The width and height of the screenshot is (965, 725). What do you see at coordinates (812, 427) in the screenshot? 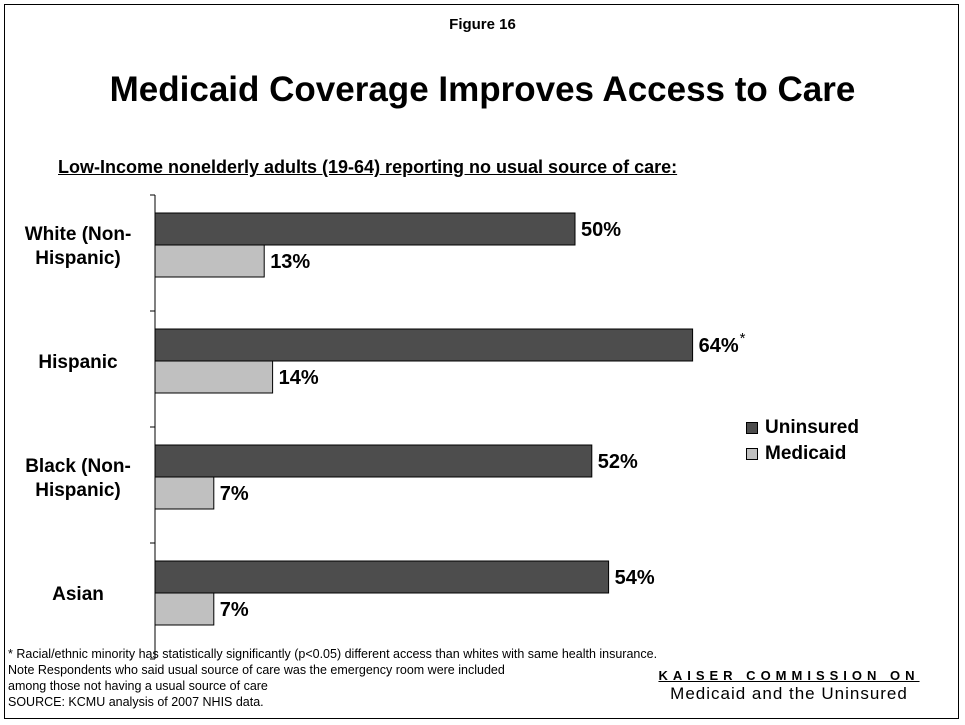
I see `legend-label-uninsured: Uninsured` at bounding box center [812, 427].